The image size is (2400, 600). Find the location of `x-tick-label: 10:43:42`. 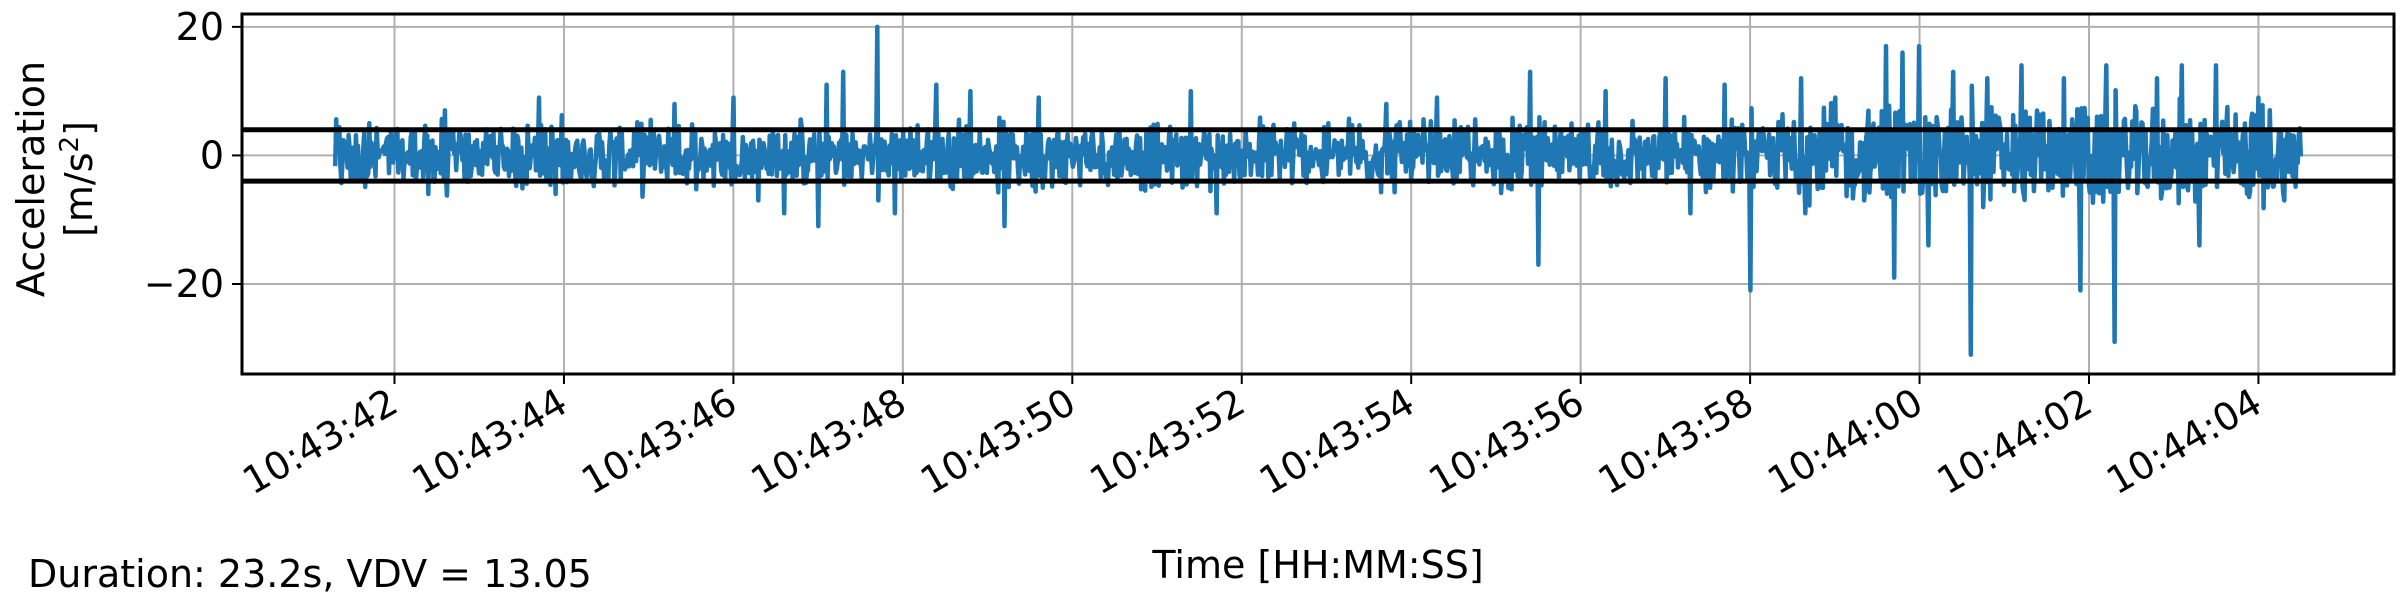

x-tick-label: 10:43:42 is located at coordinates (320, 441).